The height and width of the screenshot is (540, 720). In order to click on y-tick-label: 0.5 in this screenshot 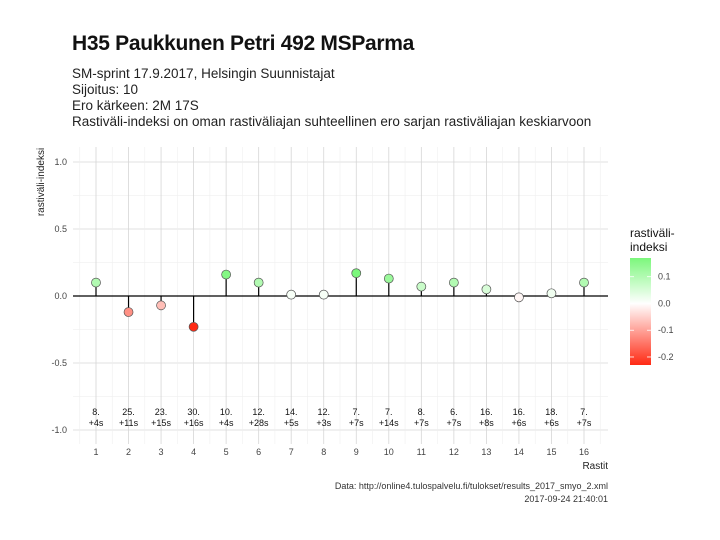, I will do `click(60, 229)`.